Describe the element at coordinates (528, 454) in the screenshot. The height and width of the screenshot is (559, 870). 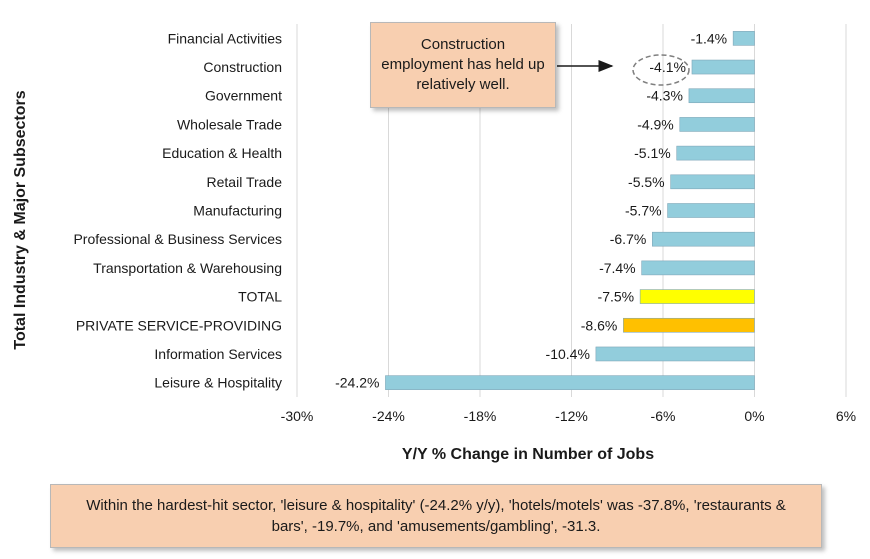
I see `x-axis-title: Y/Y % Change in Number of Jobs` at that location.